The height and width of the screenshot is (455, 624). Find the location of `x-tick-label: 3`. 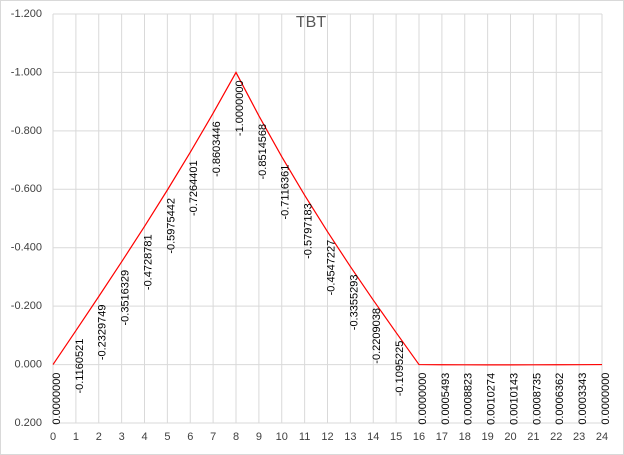

x-tick-label: 3 is located at coordinates (122, 437).